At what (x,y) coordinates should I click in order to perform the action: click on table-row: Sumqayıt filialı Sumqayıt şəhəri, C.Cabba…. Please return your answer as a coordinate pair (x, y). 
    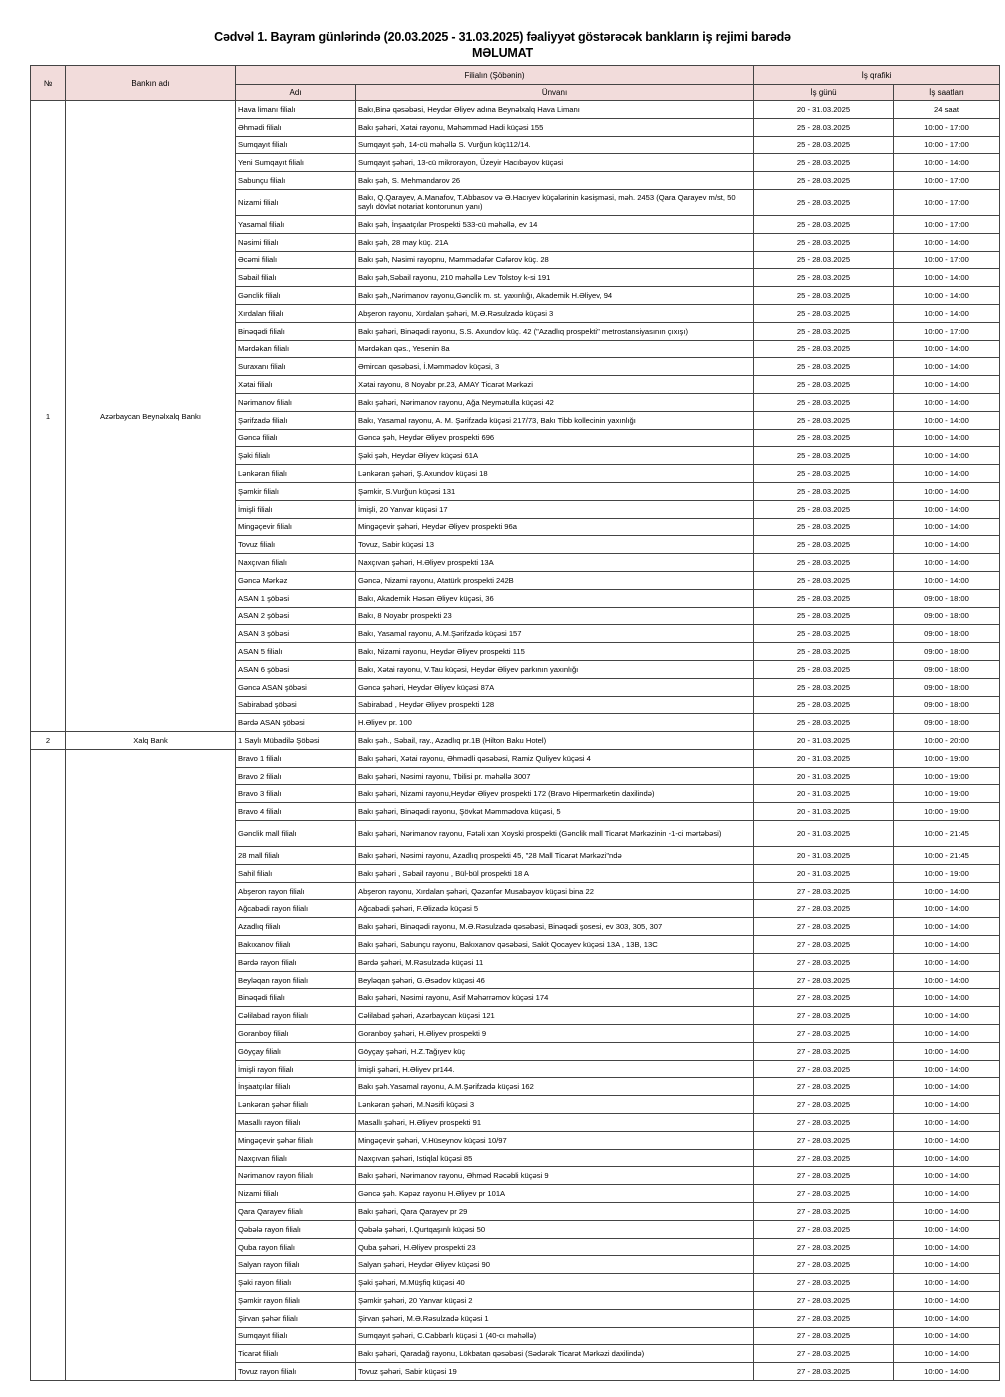
    Looking at the image, I should click on (516, 1336).